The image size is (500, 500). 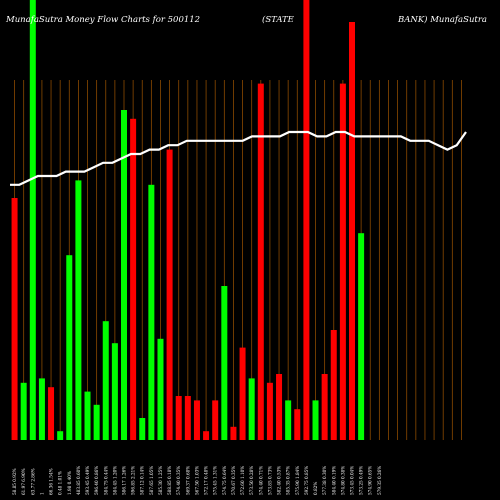 I want to click on x-tick-label: 584.40 0.19%, so click(x=333, y=480).